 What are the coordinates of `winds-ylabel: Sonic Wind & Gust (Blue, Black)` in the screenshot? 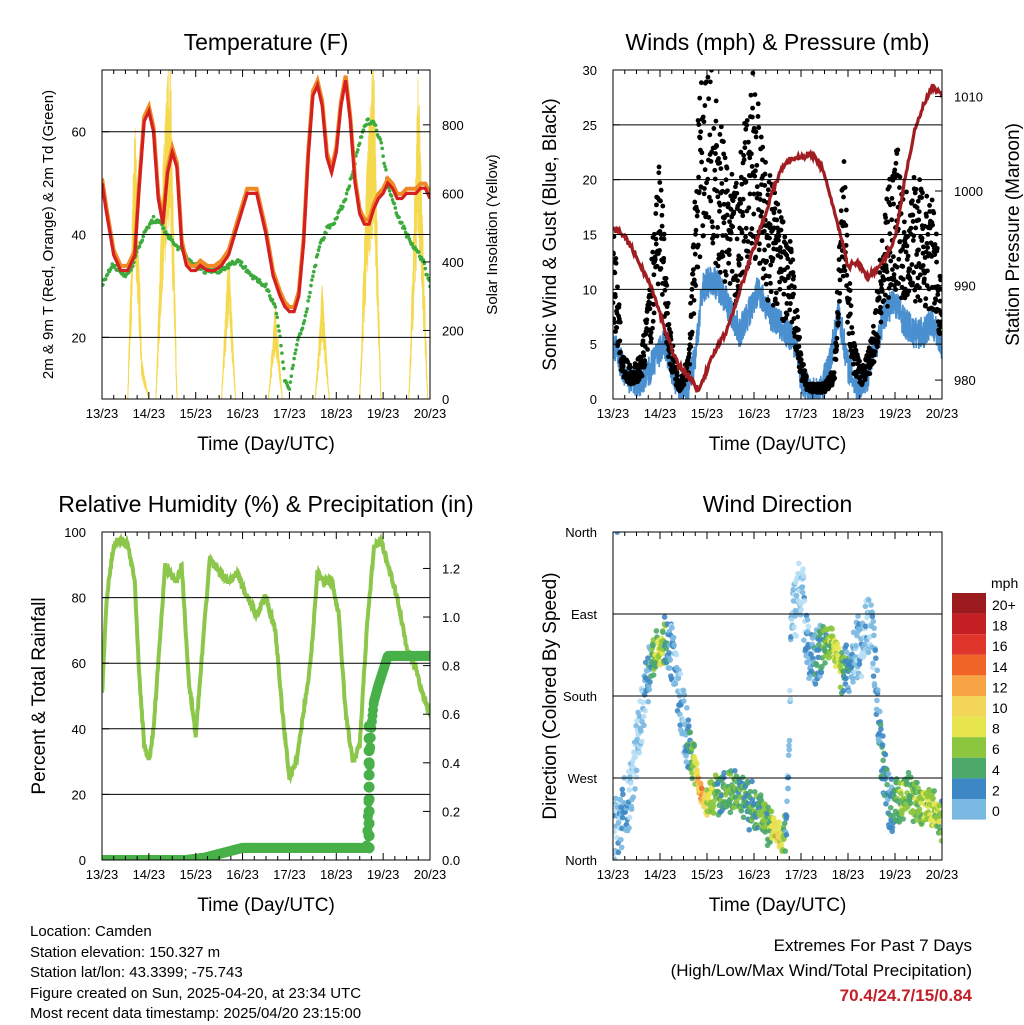 It's located at (550, 234).